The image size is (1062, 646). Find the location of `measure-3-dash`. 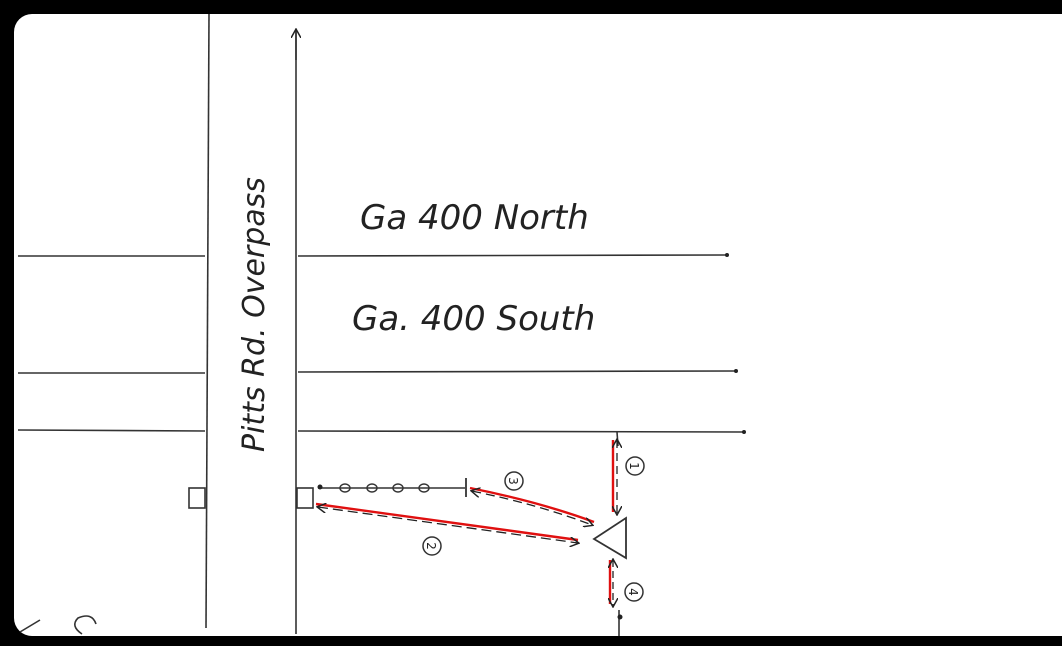

measure-3-dash is located at coordinates (532, 508).